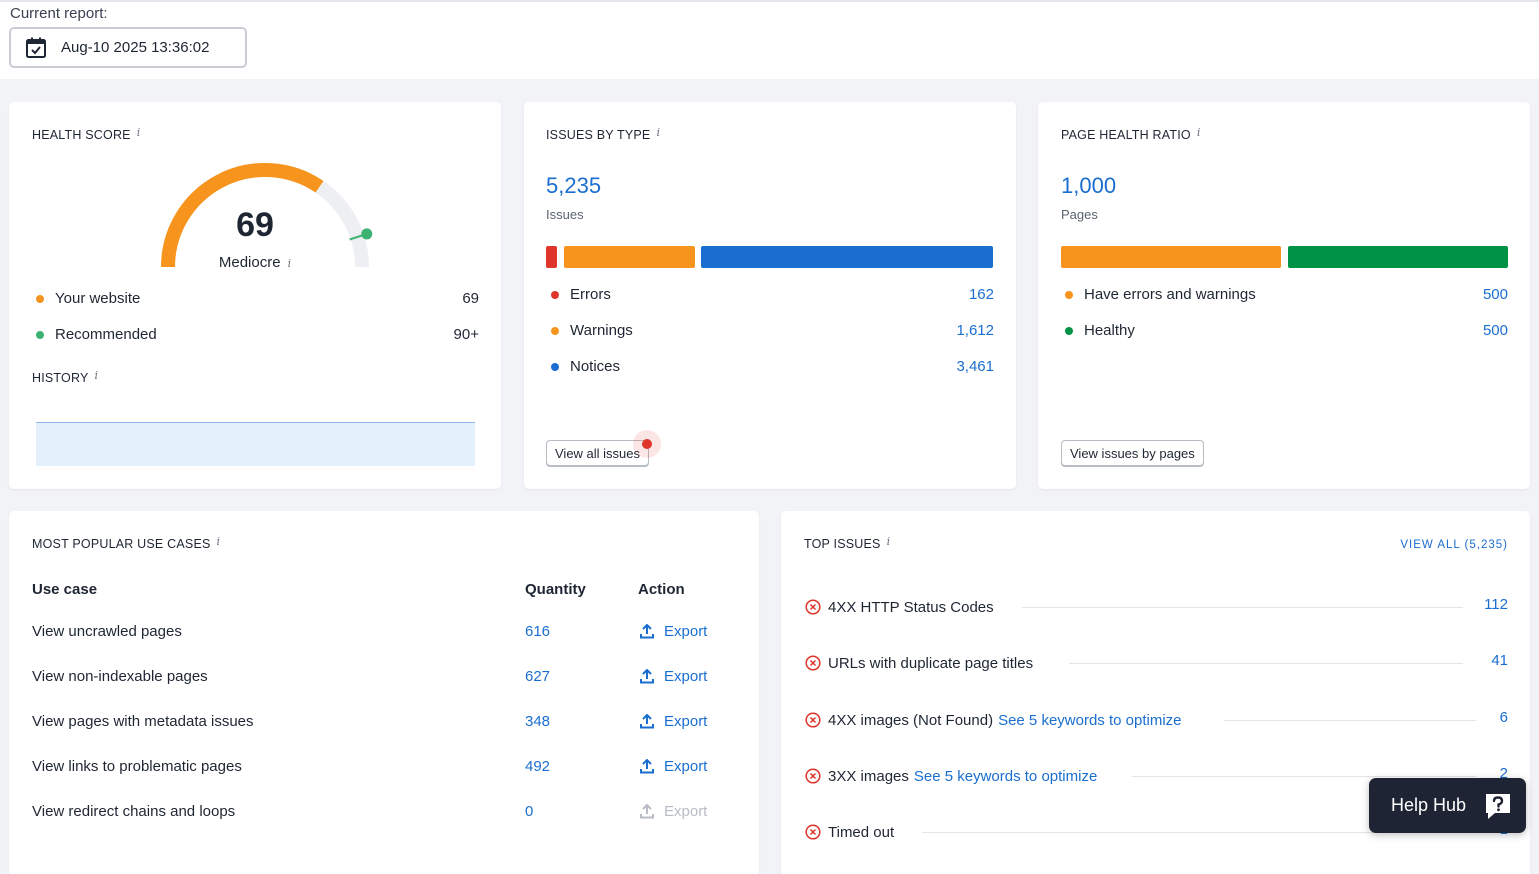 The height and width of the screenshot is (874, 1539). What do you see at coordinates (255, 444) in the screenshot?
I see `history-chart` at bounding box center [255, 444].